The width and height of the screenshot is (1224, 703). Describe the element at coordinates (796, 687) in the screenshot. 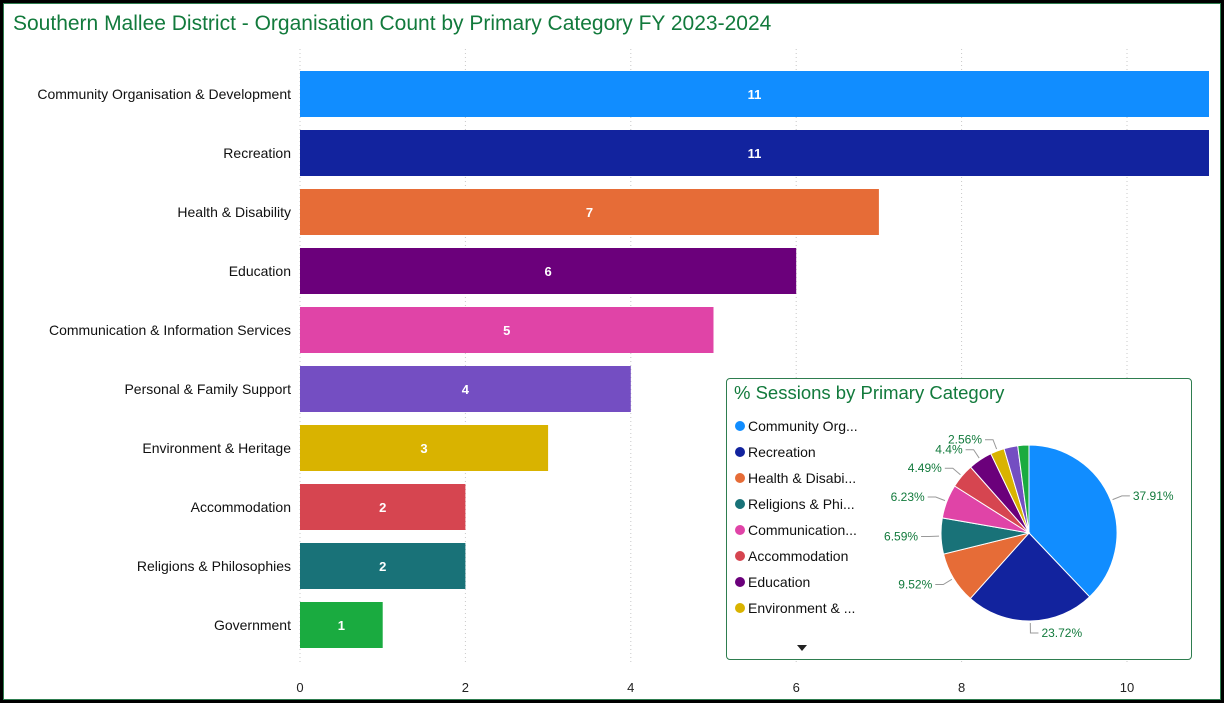

I see `x-tick-label: 6` at that location.